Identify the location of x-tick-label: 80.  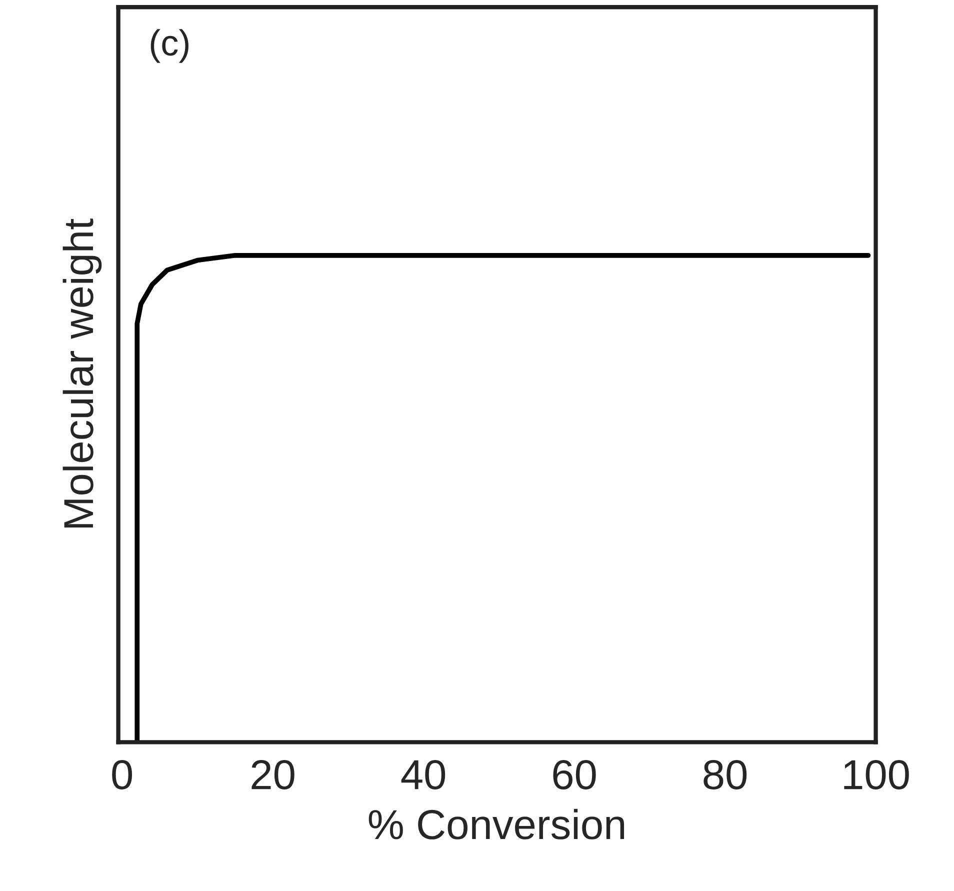
(725, 775).